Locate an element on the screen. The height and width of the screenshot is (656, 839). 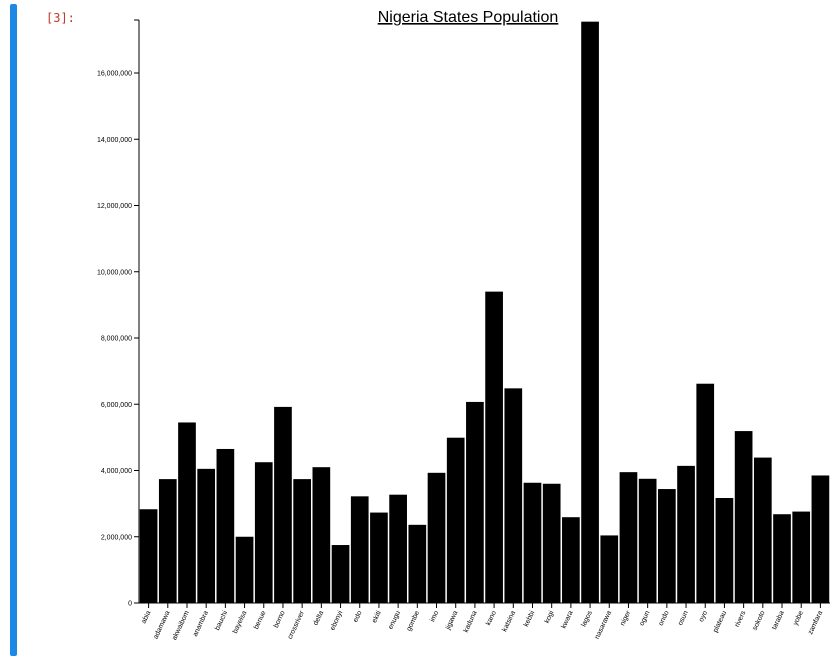
bar-zamfara is located at coordinates (820, 539).